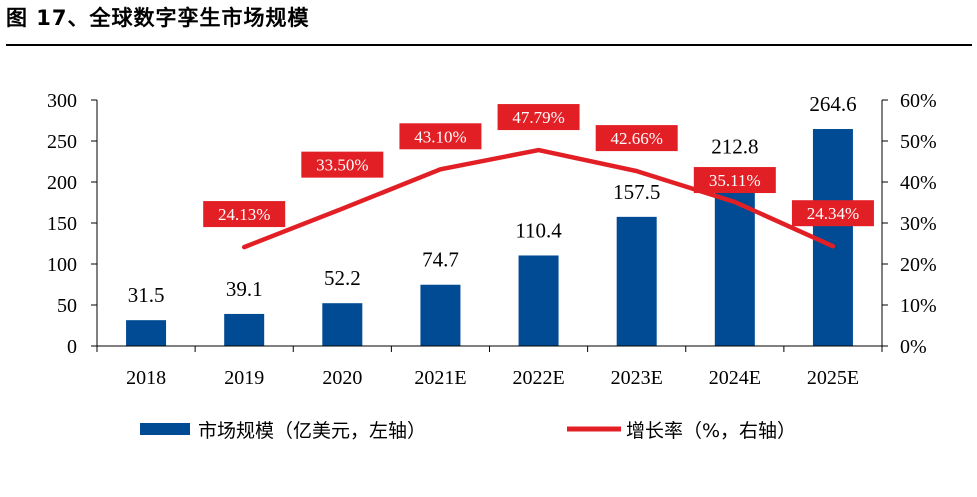 The image size is (977, 497). I want to click on growth-value-label: 24.34%, so click(833, 213).